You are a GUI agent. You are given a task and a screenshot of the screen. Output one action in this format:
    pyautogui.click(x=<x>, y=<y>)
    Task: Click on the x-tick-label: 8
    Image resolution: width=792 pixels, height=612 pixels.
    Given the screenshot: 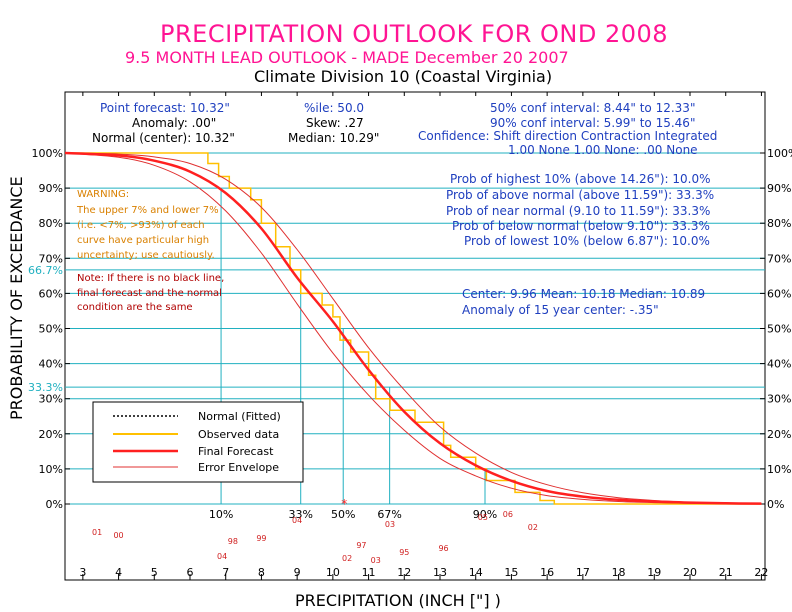 What is the action you would take?
    pyautogui.click(x=261, y=572)
    